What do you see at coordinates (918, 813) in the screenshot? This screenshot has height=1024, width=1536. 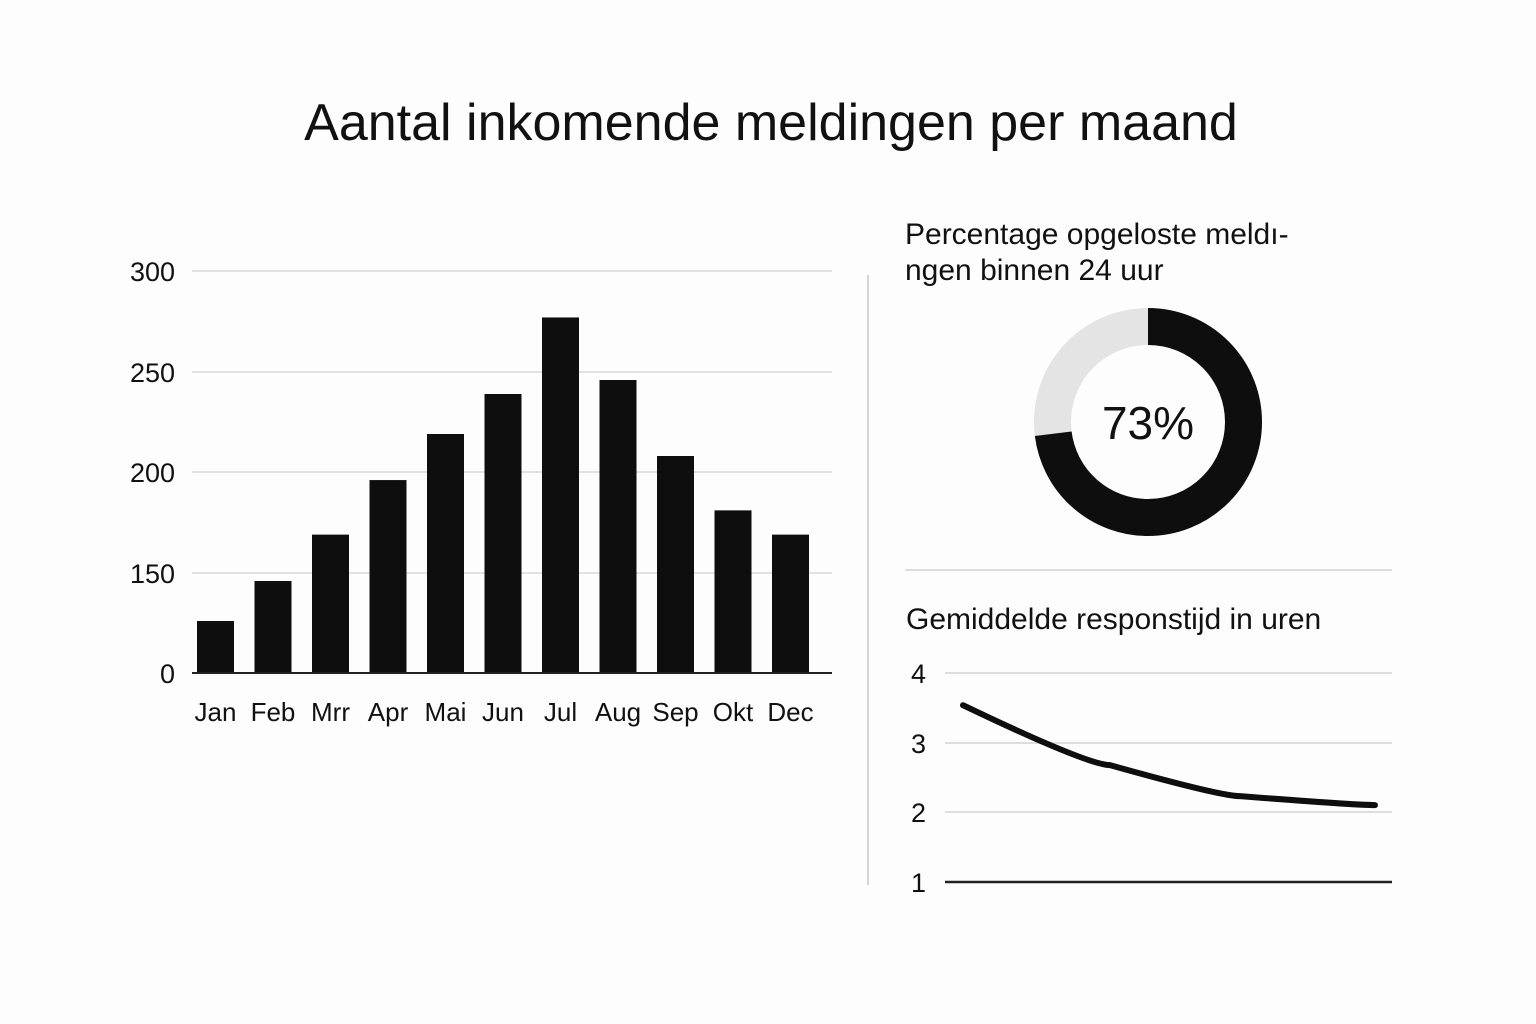 I see `y-tick-label: 2` at bounding box center [918, 813].